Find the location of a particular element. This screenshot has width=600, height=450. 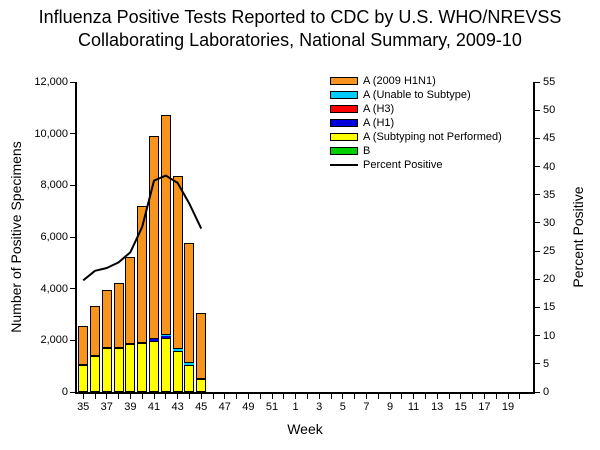

right-y-tick-label: 55 is located at coordinates (549, 82).